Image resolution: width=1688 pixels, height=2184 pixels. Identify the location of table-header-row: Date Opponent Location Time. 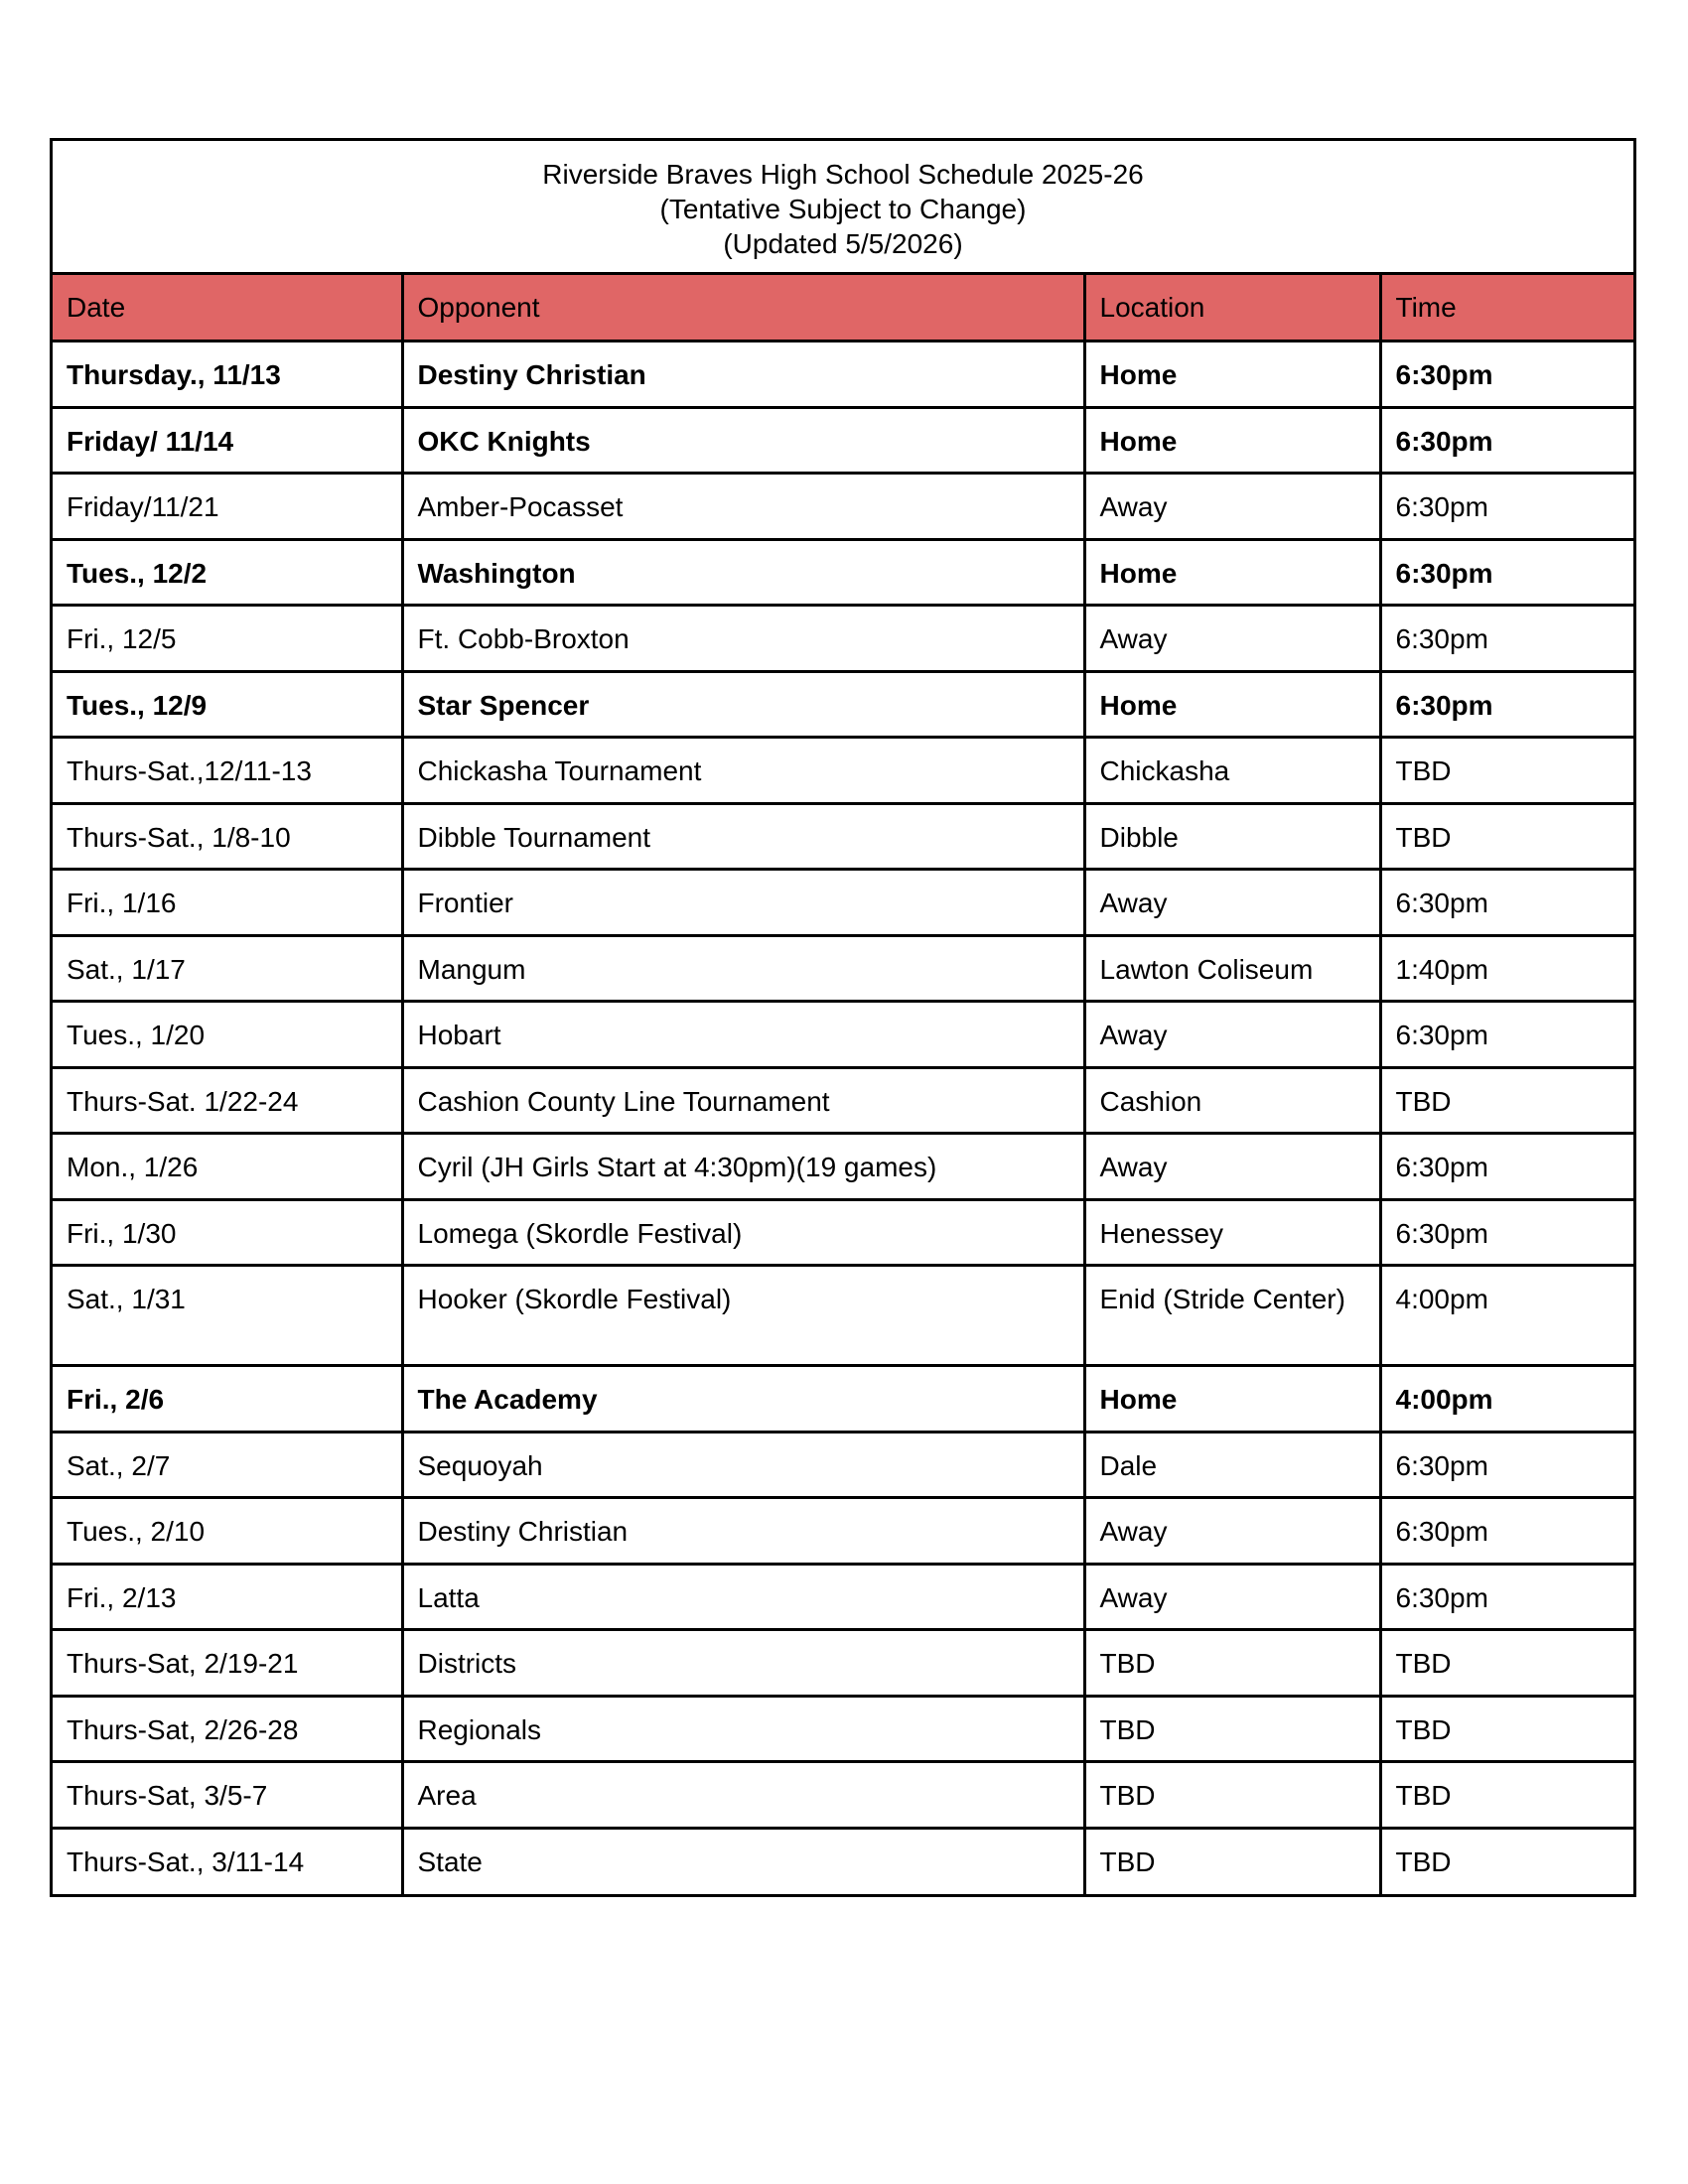
(843, 308).